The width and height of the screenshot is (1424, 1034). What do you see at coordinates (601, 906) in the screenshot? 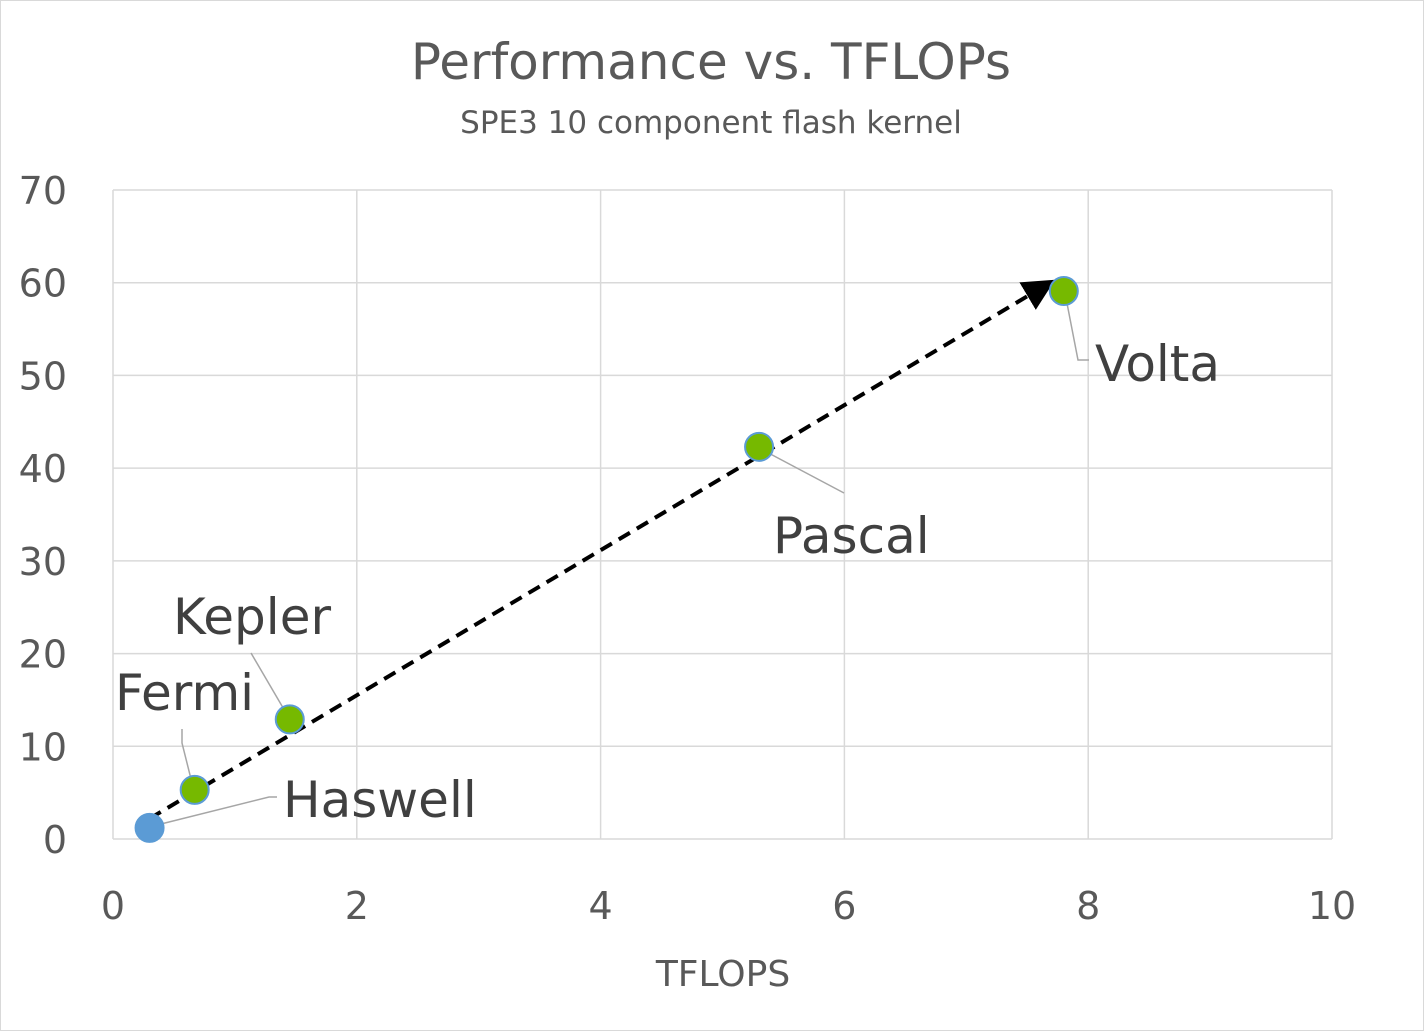
I see `x-tick-label: 4` at bounding box center [601, 906].